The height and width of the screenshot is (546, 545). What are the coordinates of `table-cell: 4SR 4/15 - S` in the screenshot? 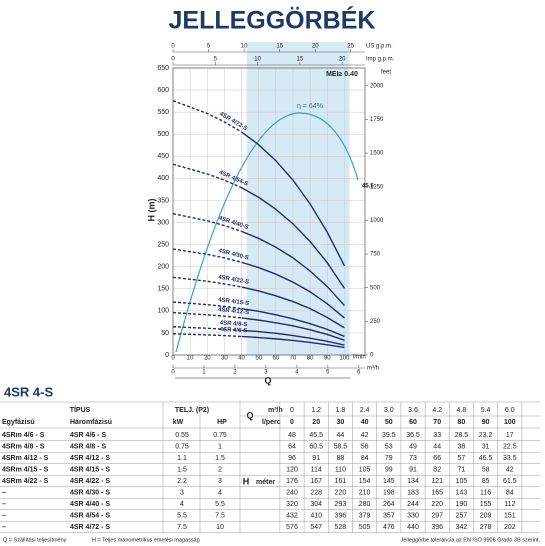 It's located at (90, 469).